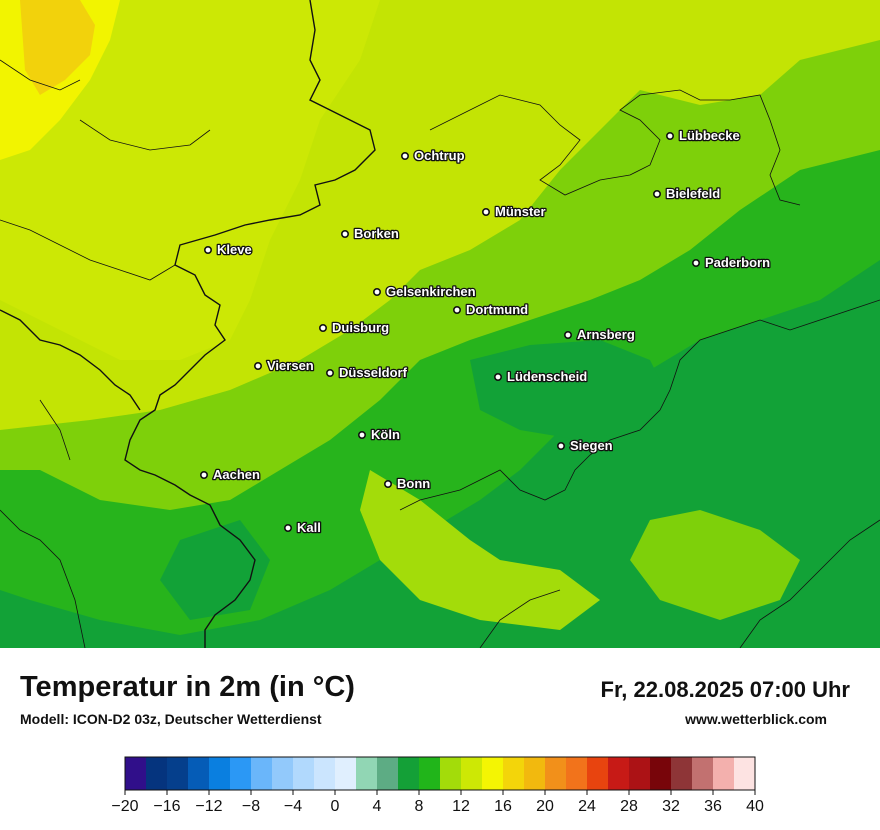 The width and height of the screenshot is (880, 830). Describe the element at coordinates (606, 334) in the screenshot. I see `city-label: Arnsberg` at that location.